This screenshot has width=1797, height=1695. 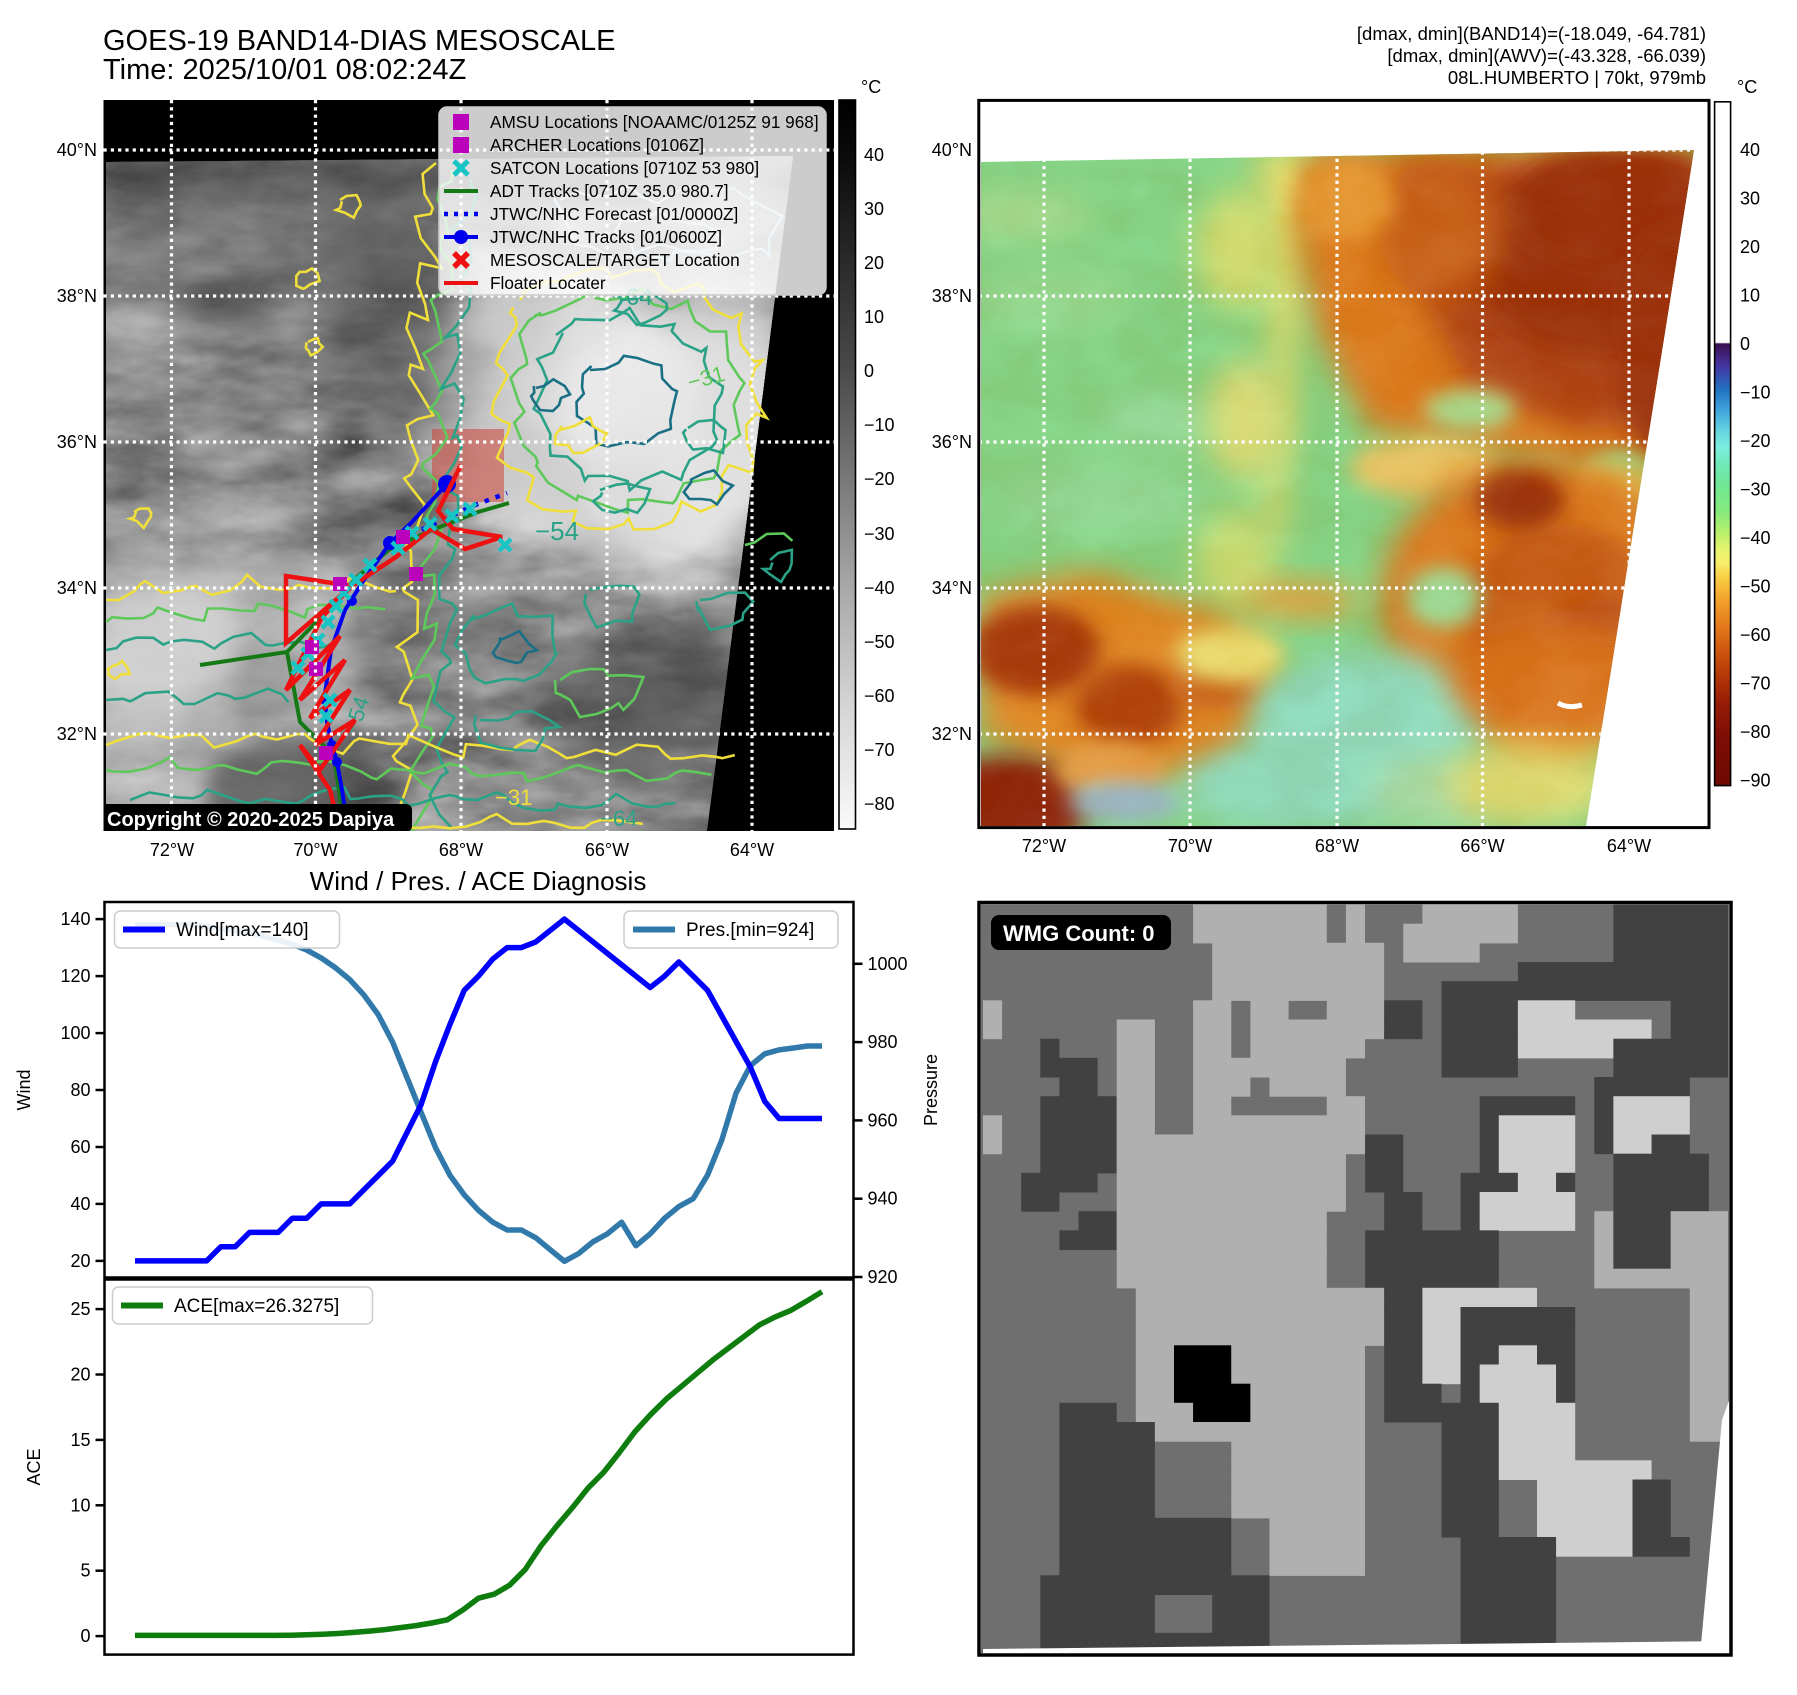 What do you see at coordinates (548, 283) in the screenshot?
I see `svg-text: Floater Locater` at bounding box center [548, 283].